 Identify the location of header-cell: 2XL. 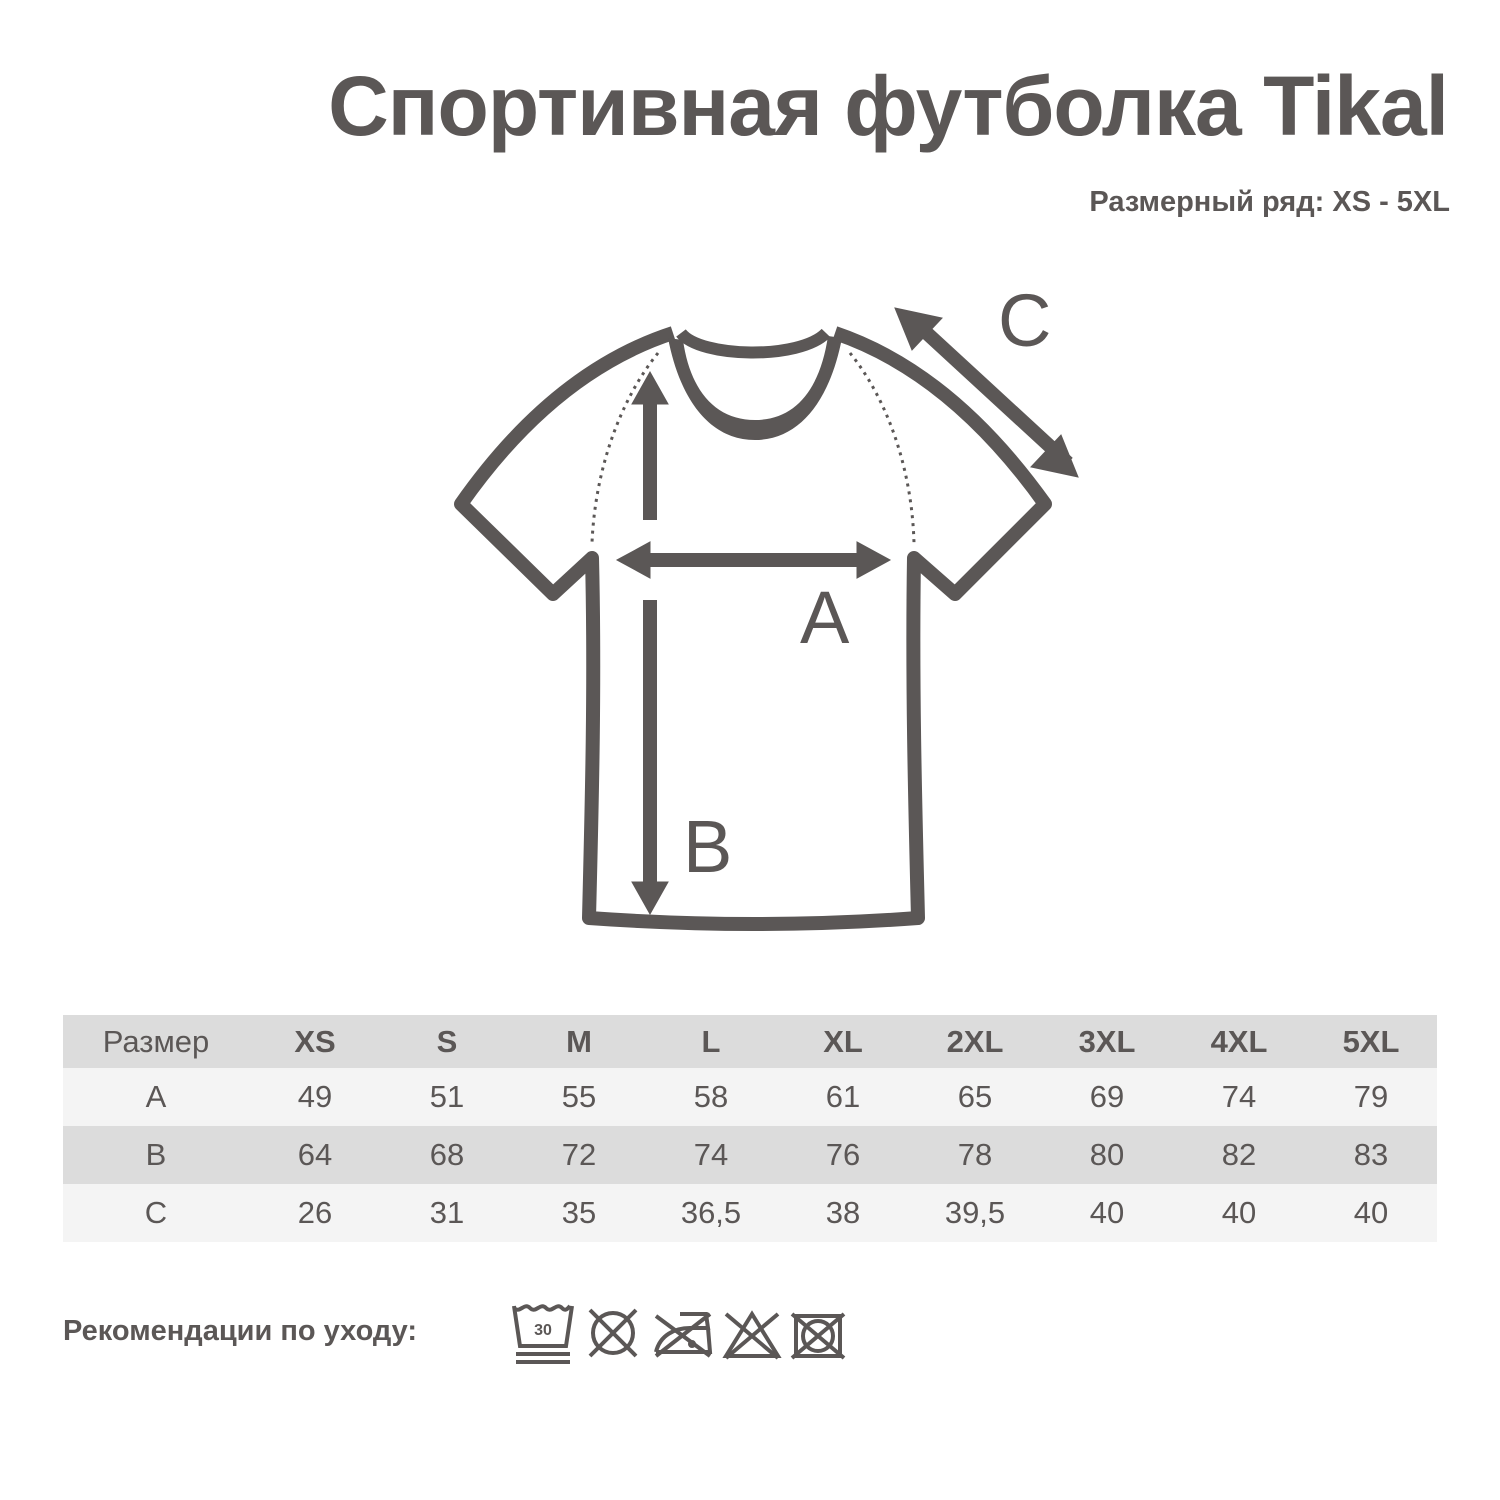
(975, 1041).